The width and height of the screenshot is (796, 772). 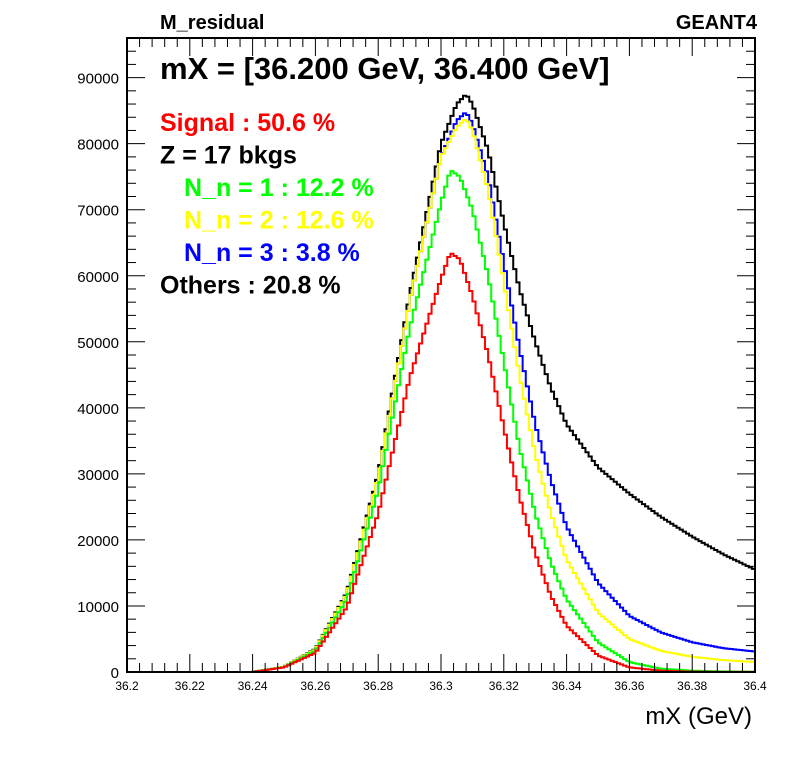 What do you see at coordinates (279, 188) in the screenshot?
I see `legend-entry: N_n = 1 : 12.2 %` at bounding box center [279, 188].